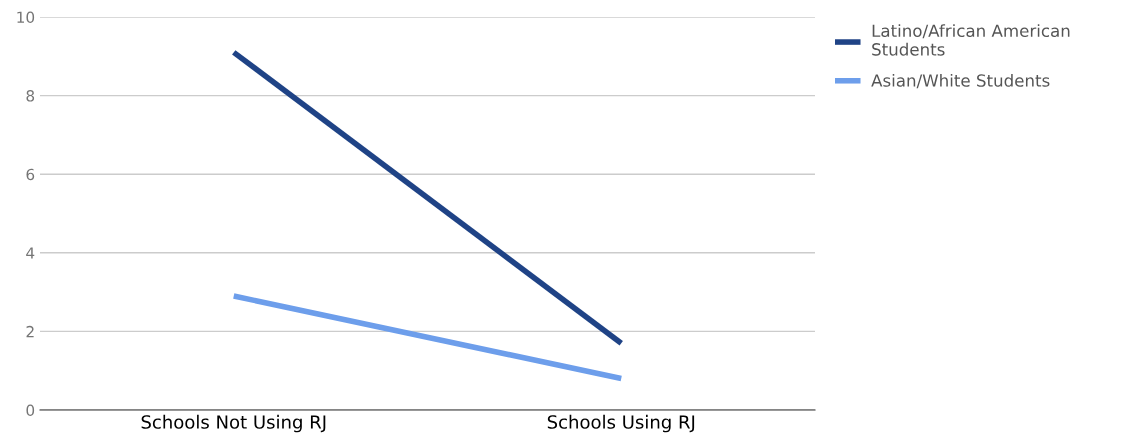 Image resolution: width=1148 pixels, height=440 pixels. What do you see at coordinates (971, 40) in the screenshot?
I see `legend-label: Latino/African American Students` at bounding box center [971, 40].